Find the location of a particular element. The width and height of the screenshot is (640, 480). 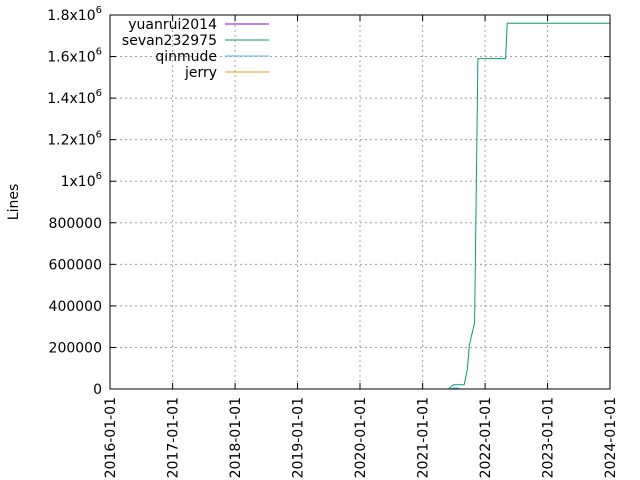

x-tick-label: 2021-01-01 is located at coordinates (424, 437).